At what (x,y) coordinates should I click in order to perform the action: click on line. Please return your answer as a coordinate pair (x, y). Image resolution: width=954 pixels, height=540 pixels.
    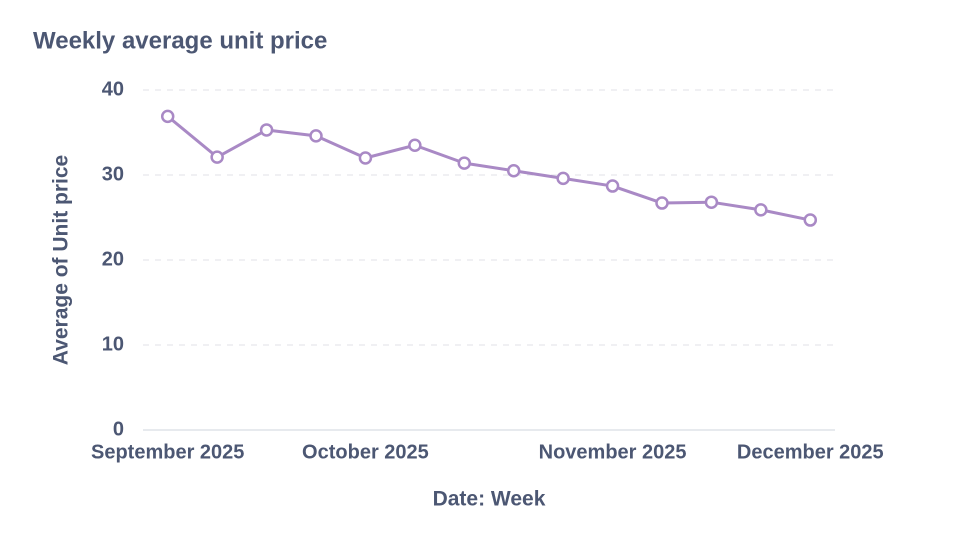
    Looking at the image, I should click on (488, 168).